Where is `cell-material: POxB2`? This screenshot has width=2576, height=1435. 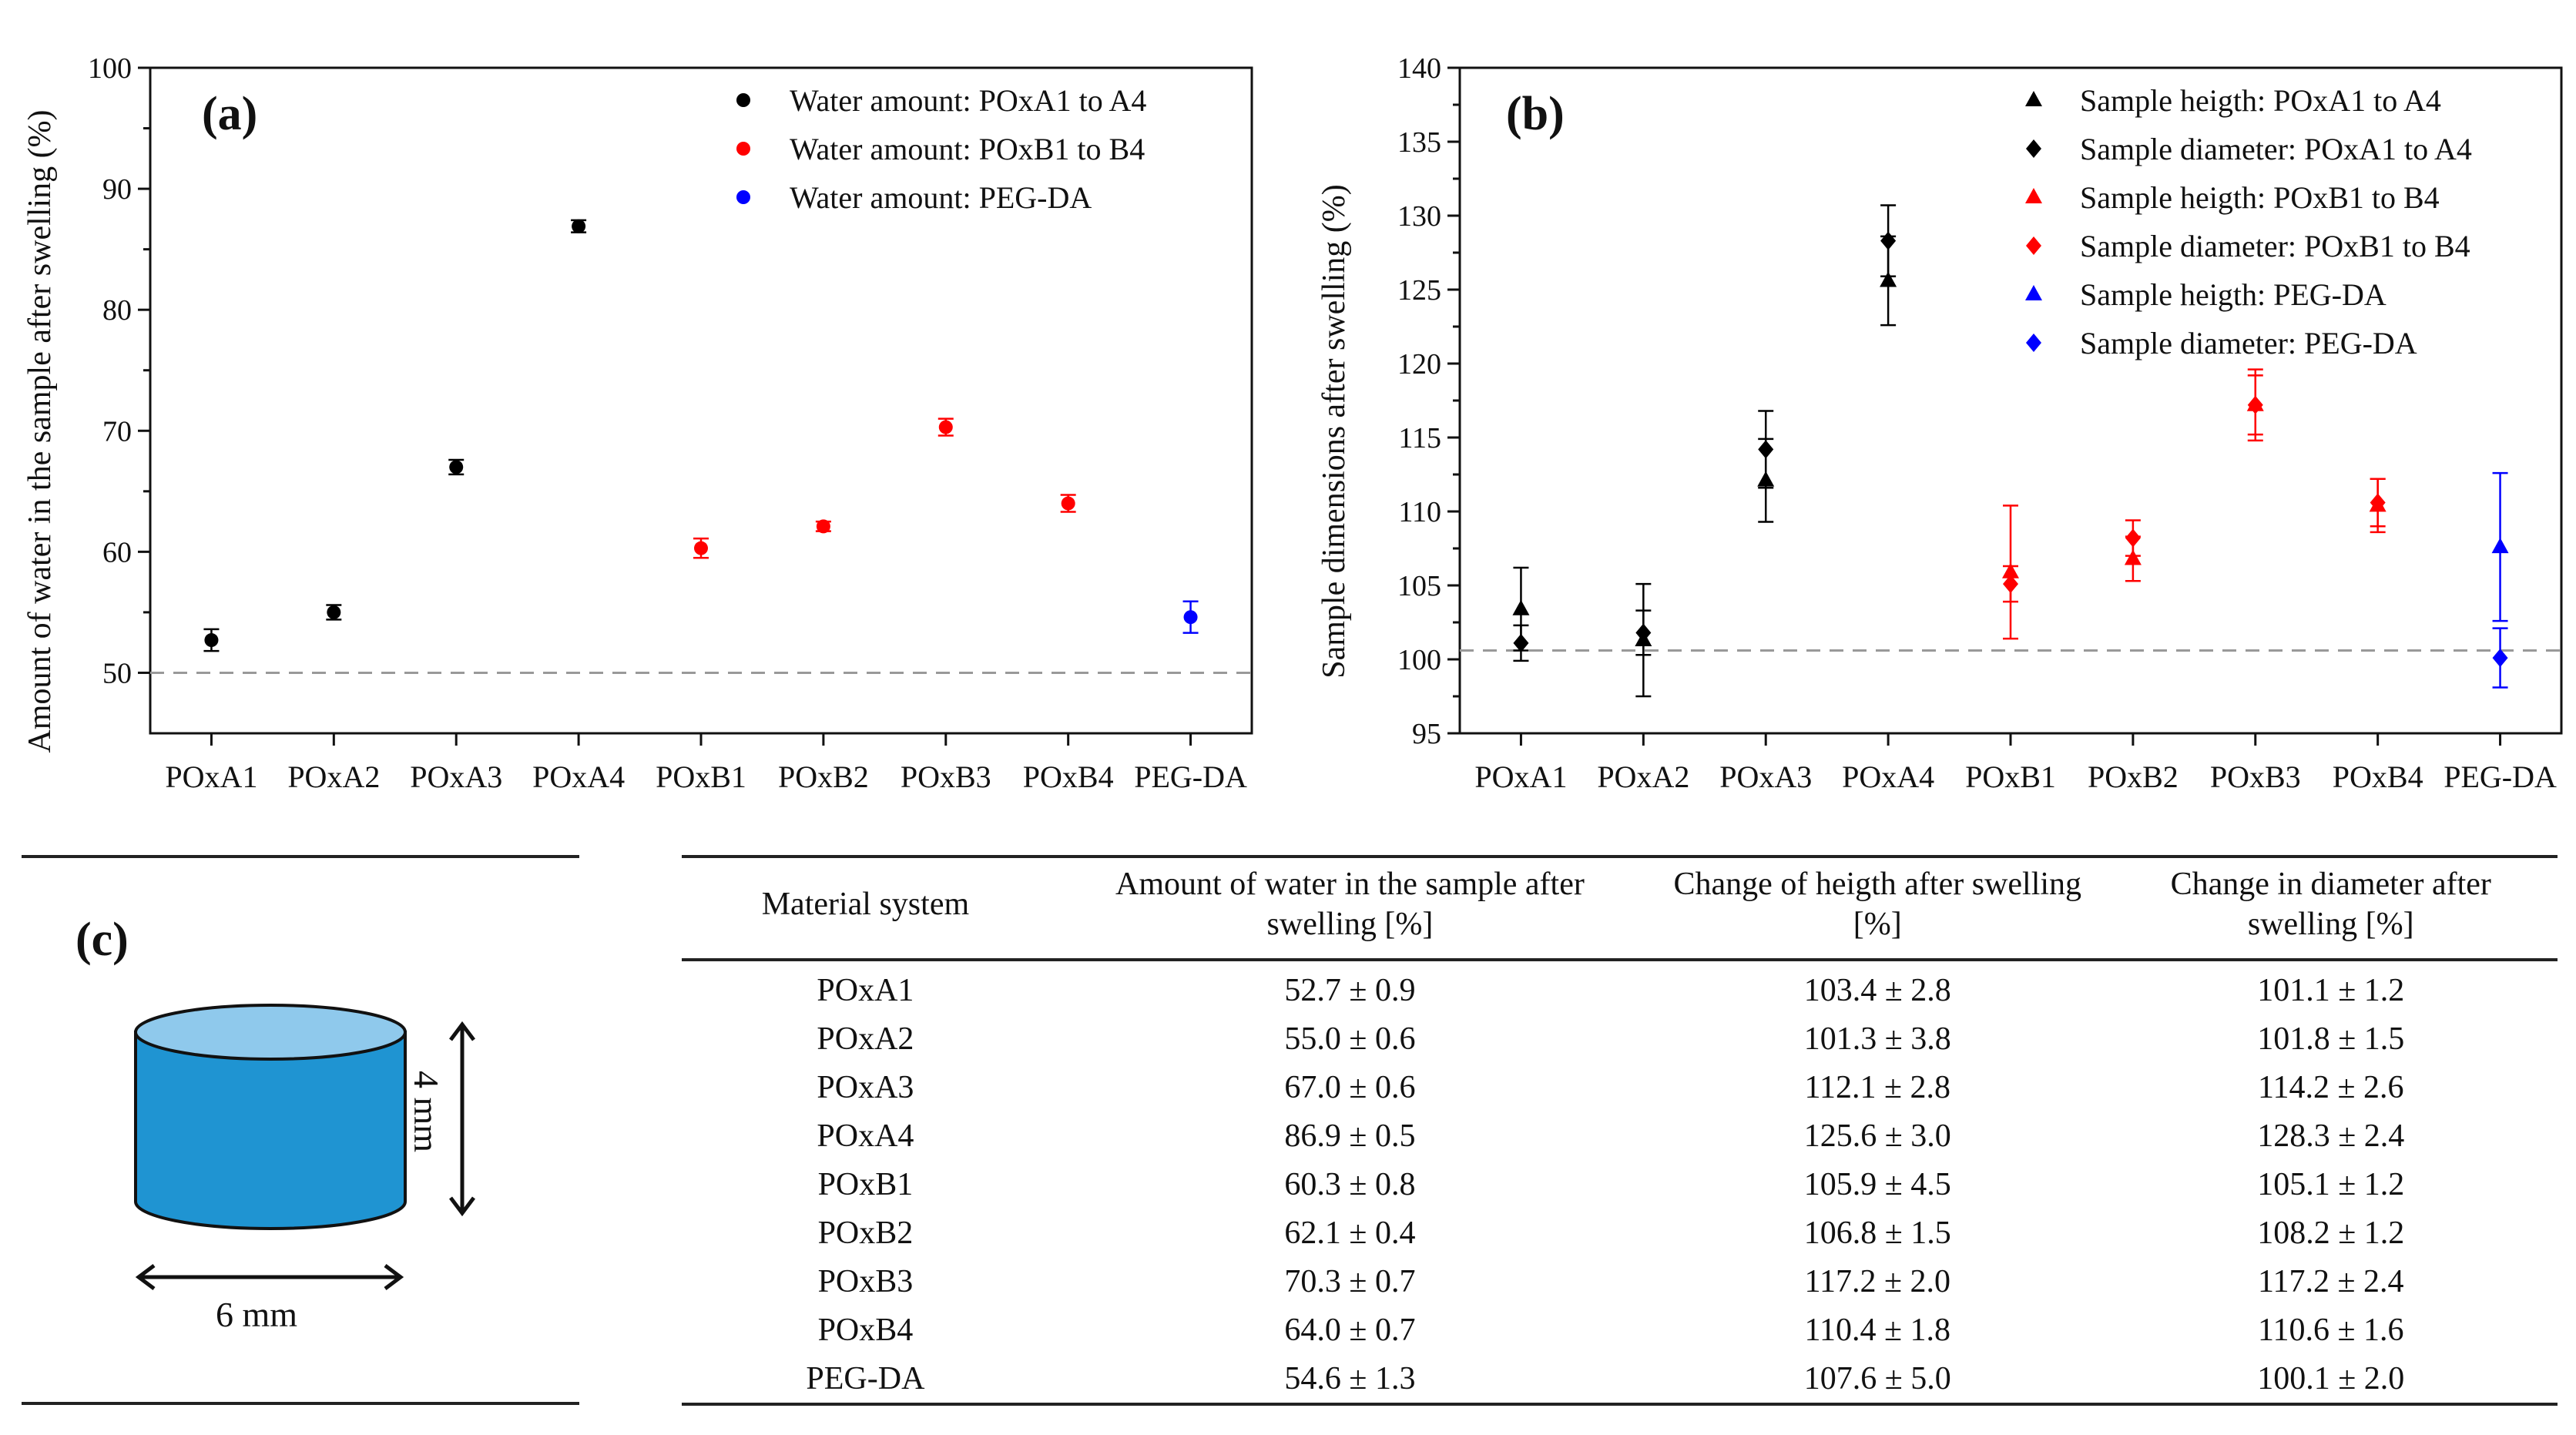 cell-material: POxB2 is located at coordinates (865, 1233).